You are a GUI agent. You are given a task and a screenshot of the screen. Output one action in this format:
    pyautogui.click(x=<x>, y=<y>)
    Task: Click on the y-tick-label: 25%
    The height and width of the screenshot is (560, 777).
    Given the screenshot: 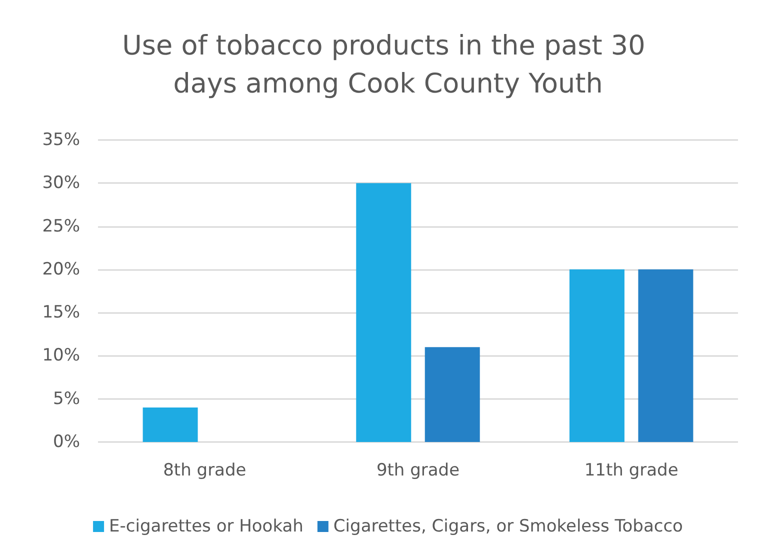 What is the action you would take?
    pyautogui.click(x=61, y=226)
    